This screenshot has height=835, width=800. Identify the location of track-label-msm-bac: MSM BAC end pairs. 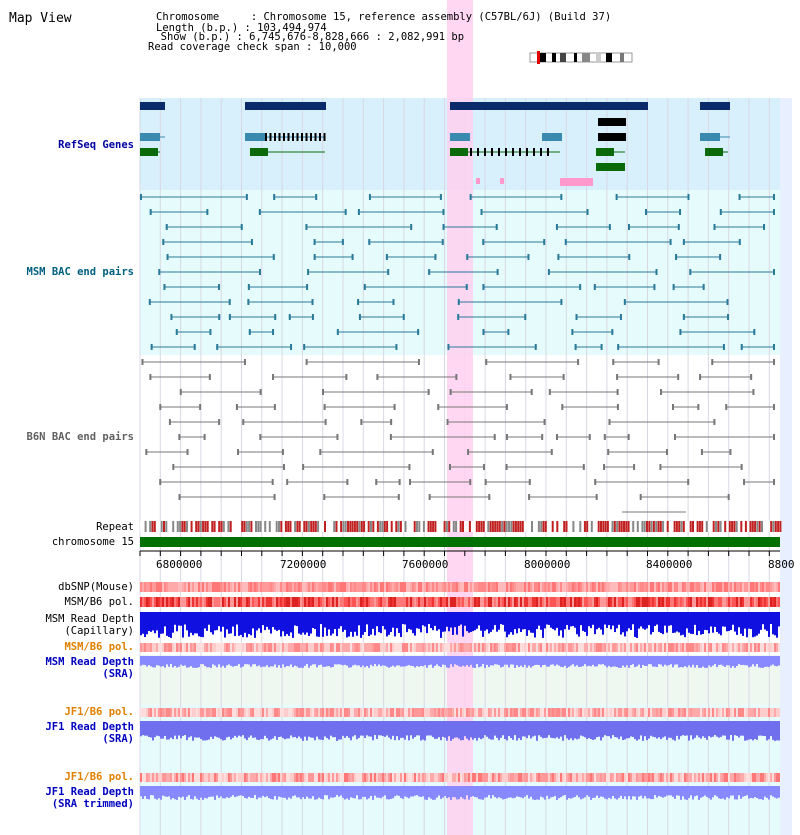
(80, 272).